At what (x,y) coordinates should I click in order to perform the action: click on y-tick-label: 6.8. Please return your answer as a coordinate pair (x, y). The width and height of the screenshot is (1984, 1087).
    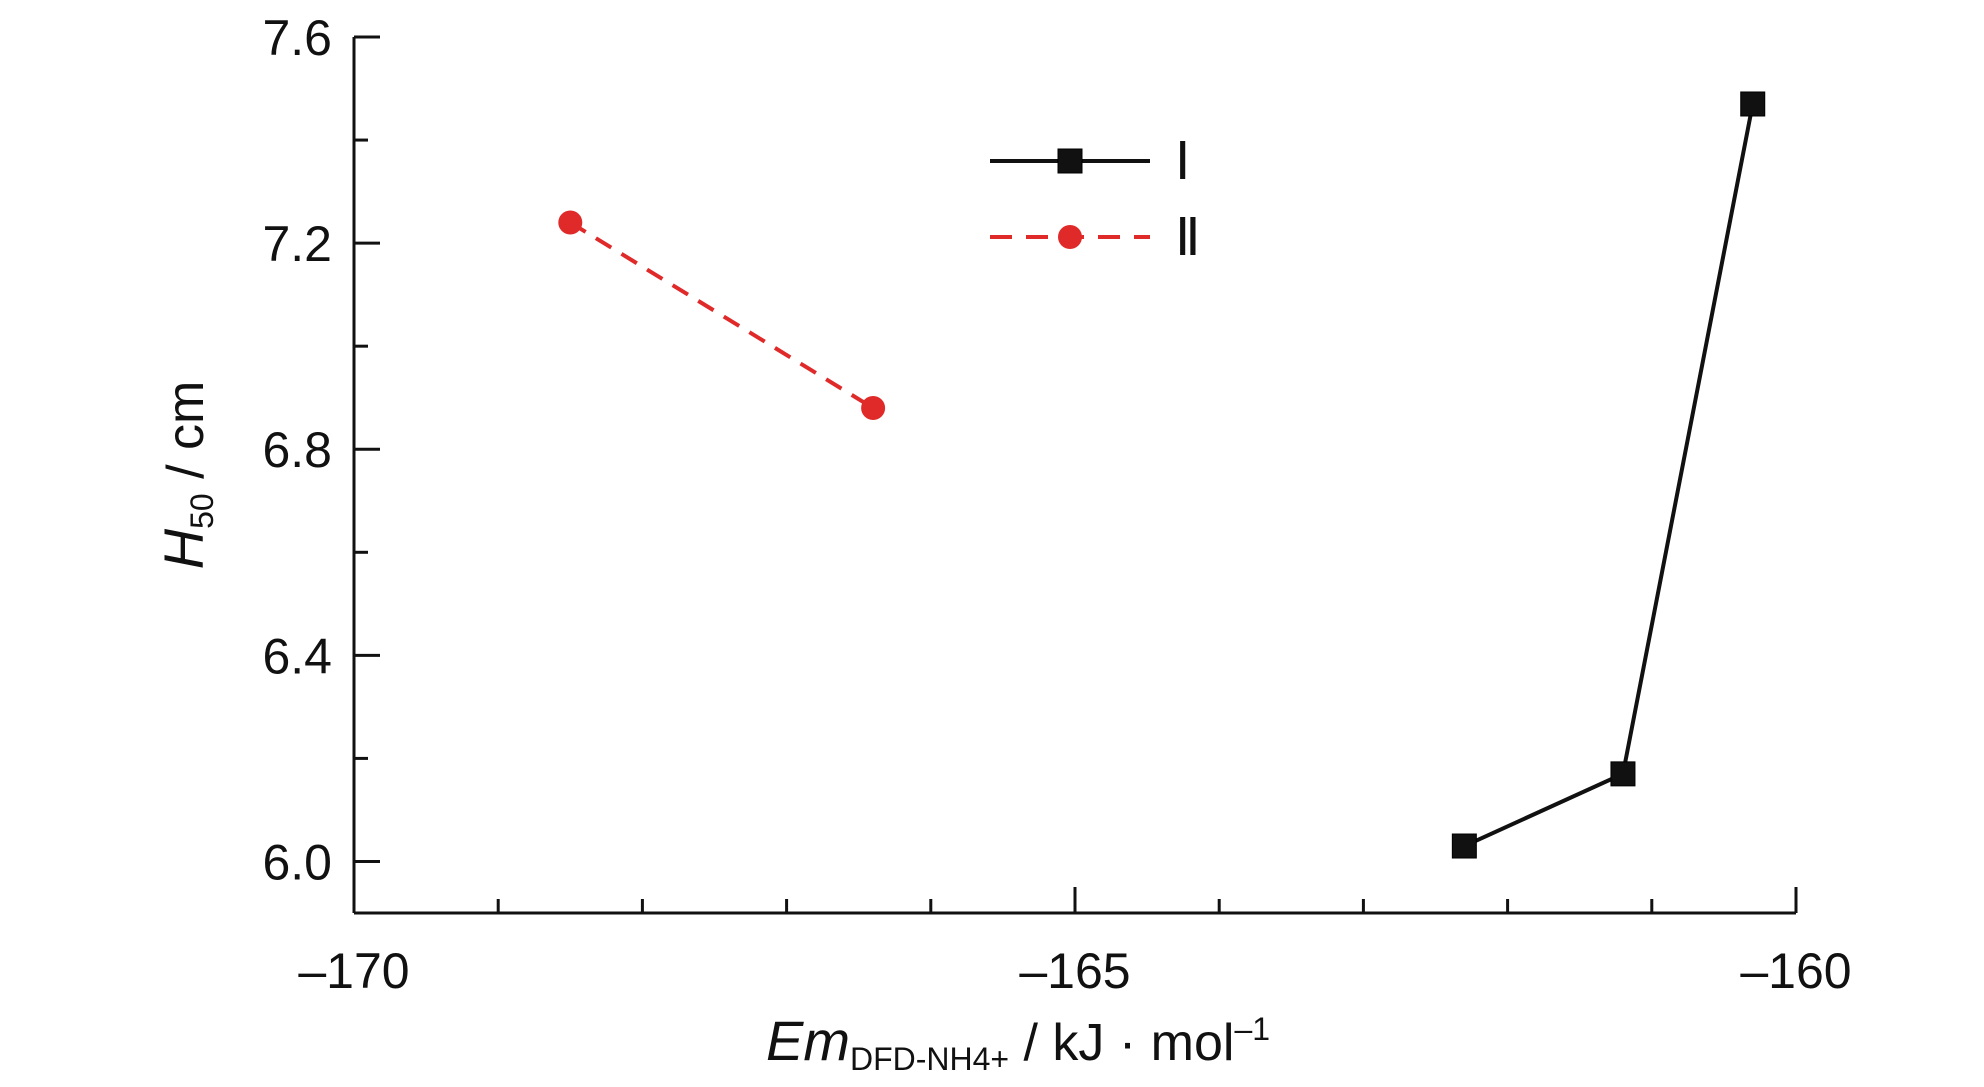
    Looking at the image, I should click on (297, 450).